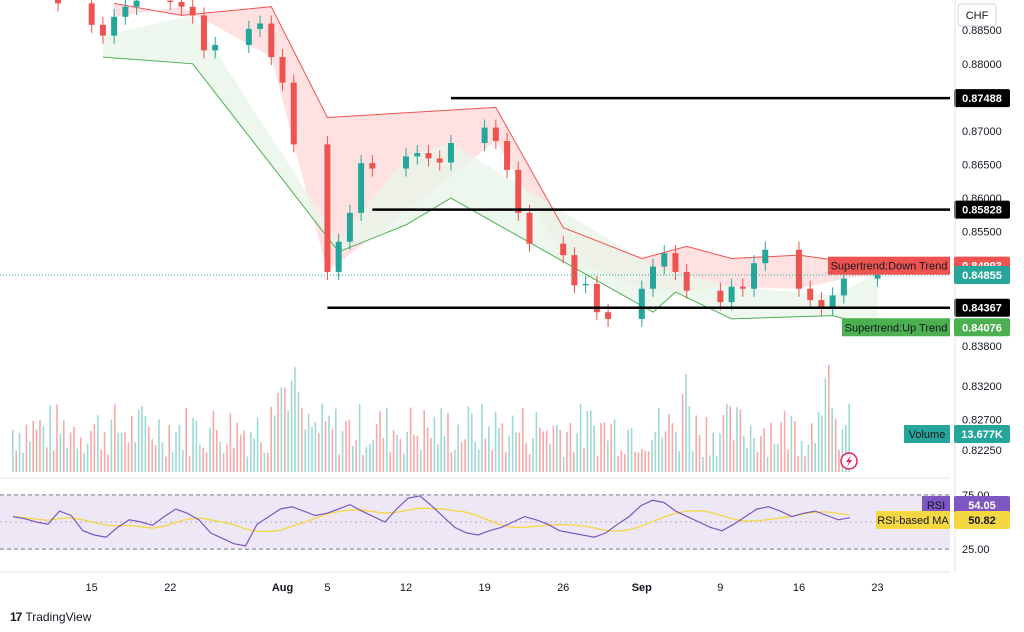 This screenshot has height=632, width=1024. I want to click on x-tick-label: 22, so click(170, 588).